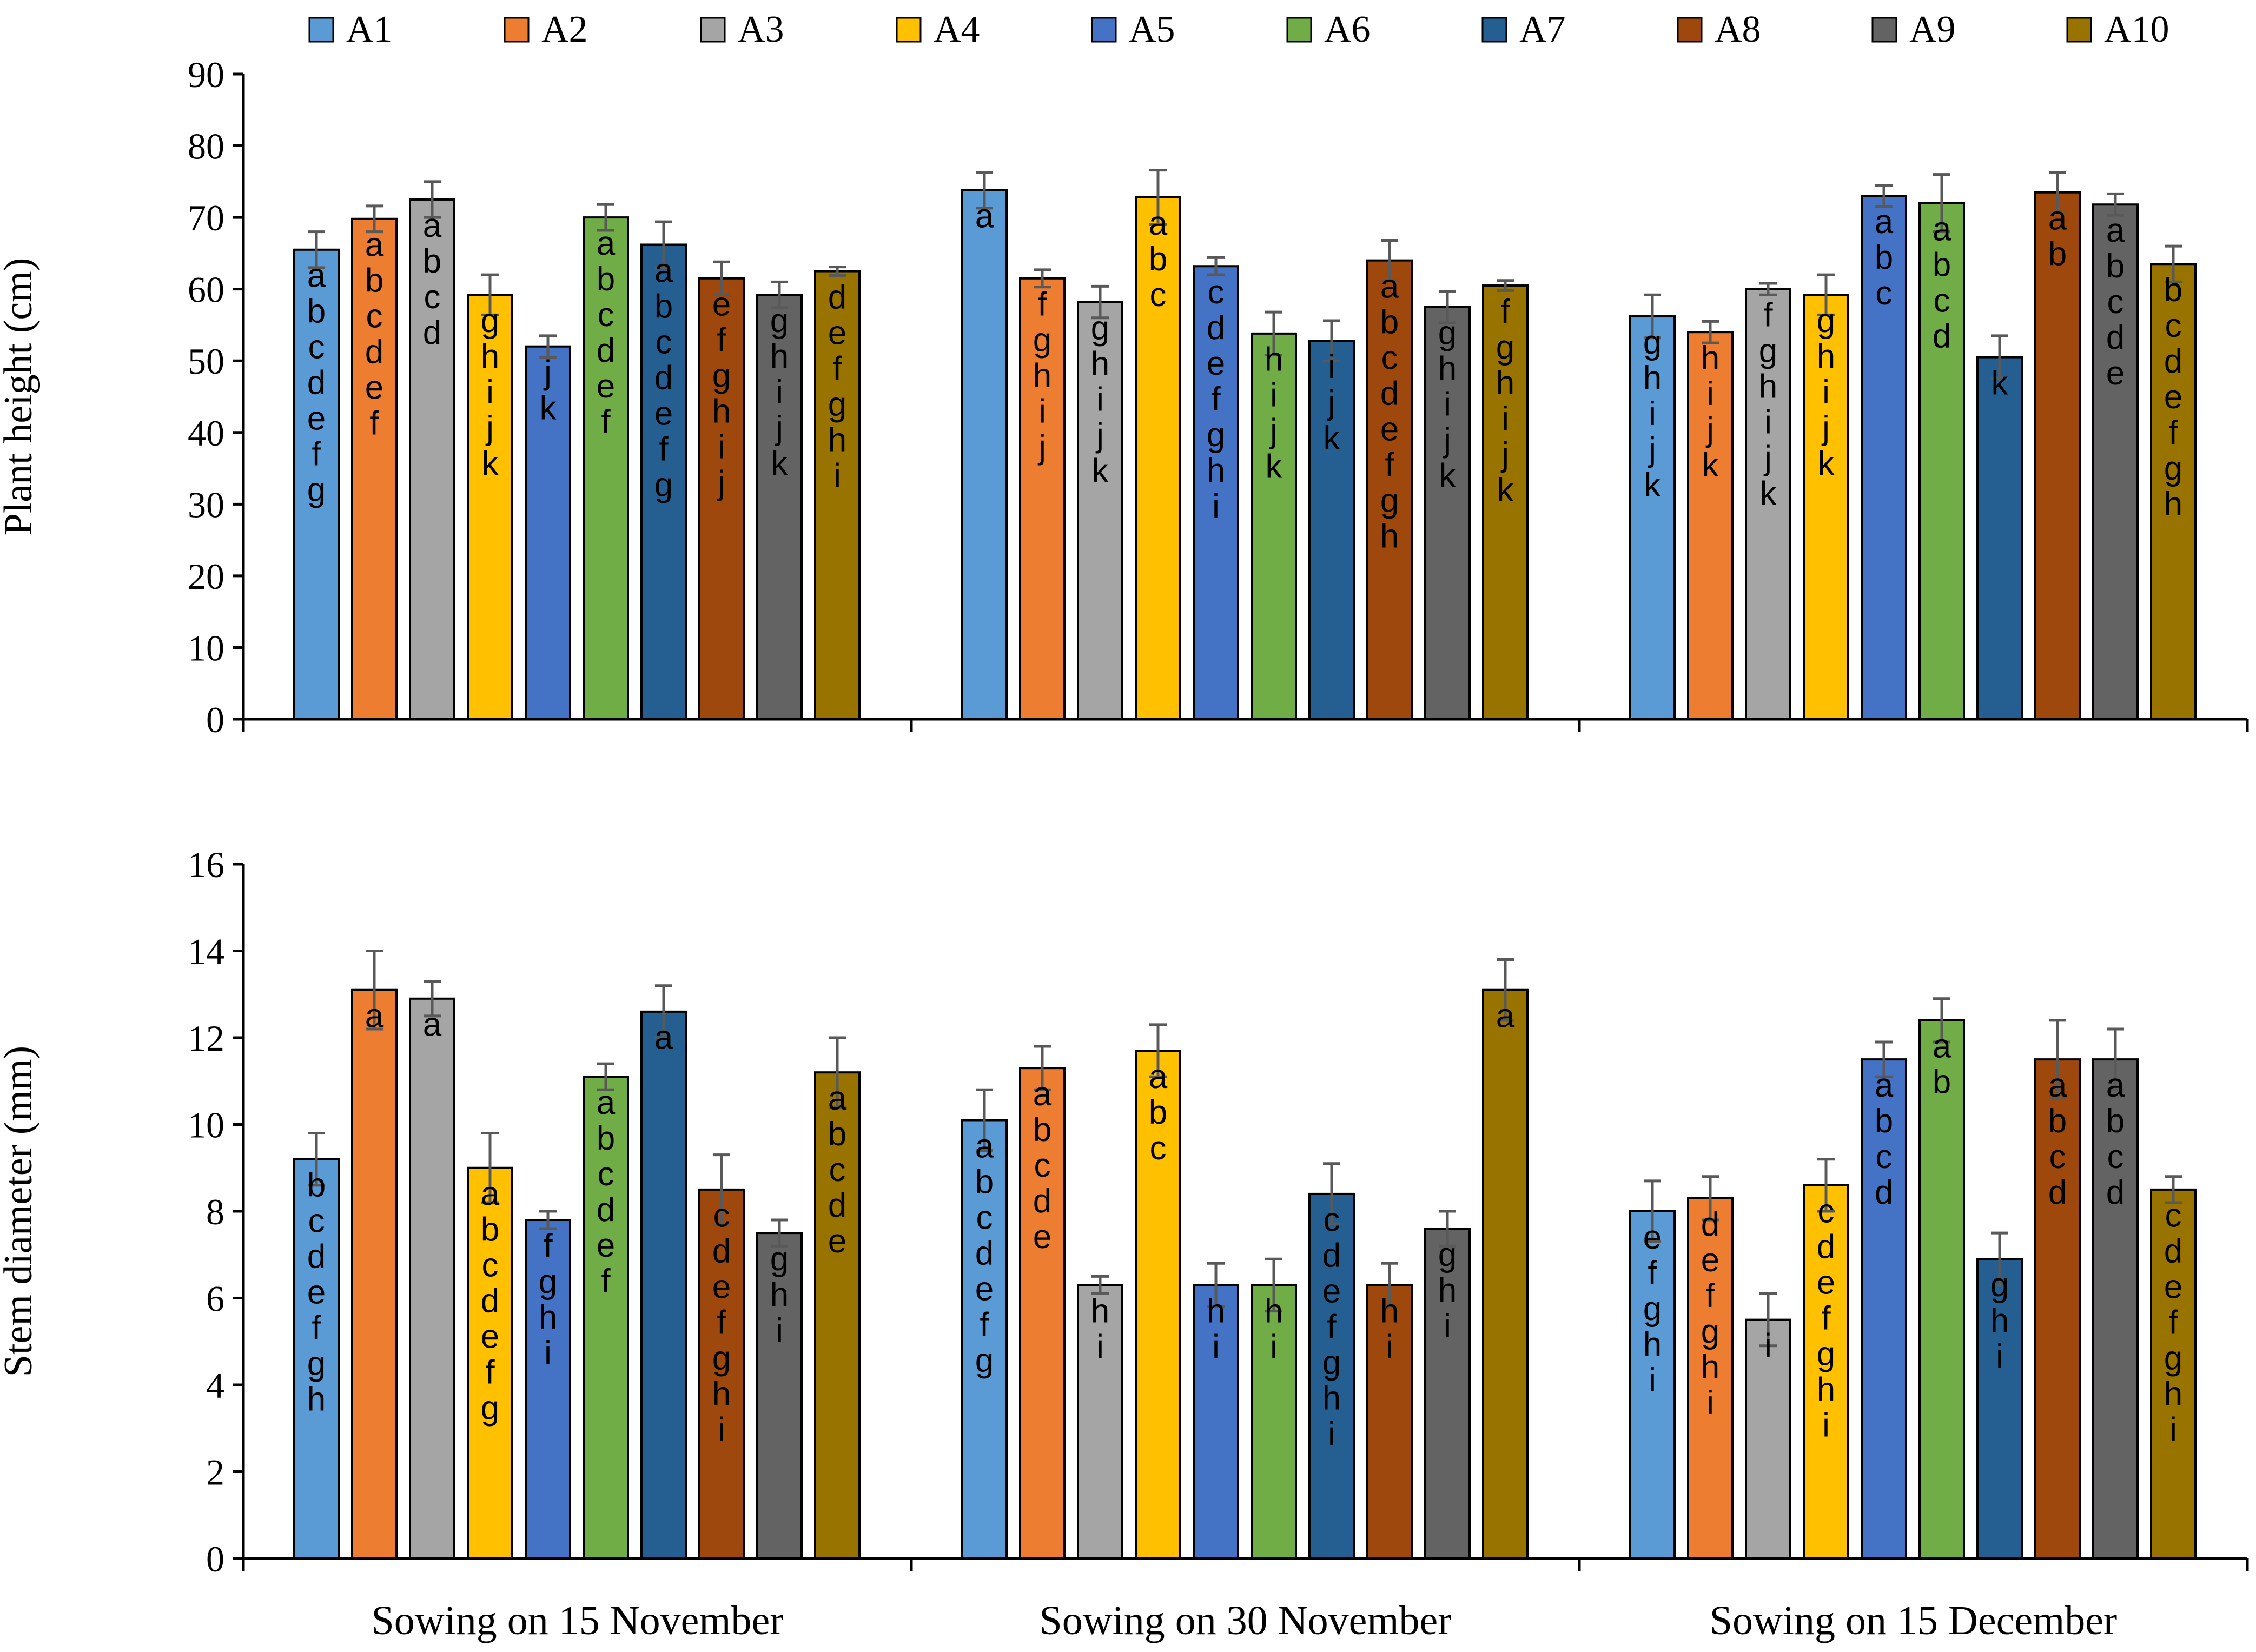  I want to click on y-tick-label: 4, so click(215, 1385).